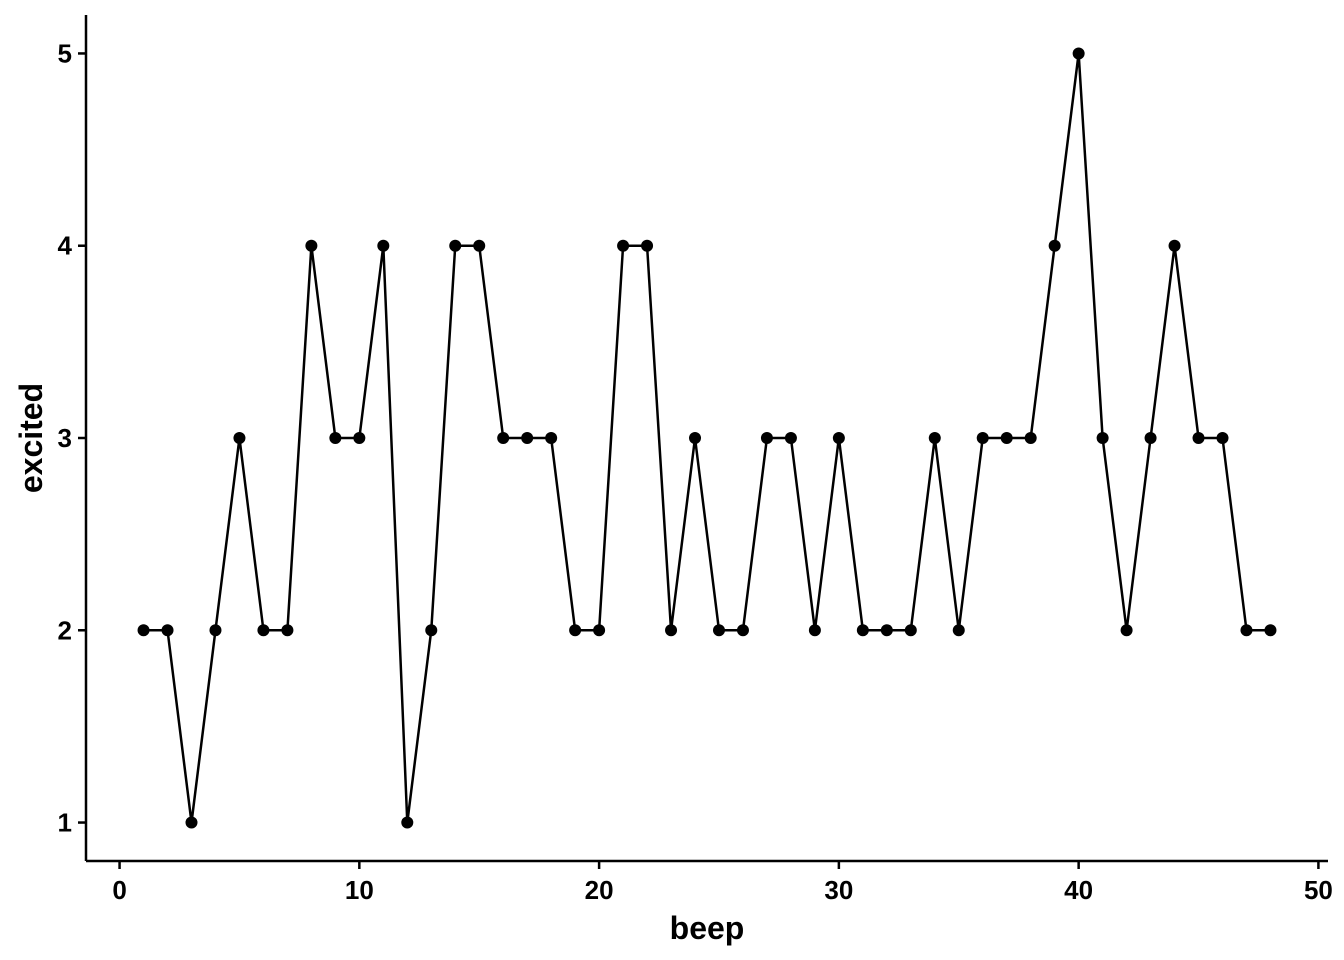 The image size is (1344, 960). I want to click on y-tick-label: 2, so click(65, 630).